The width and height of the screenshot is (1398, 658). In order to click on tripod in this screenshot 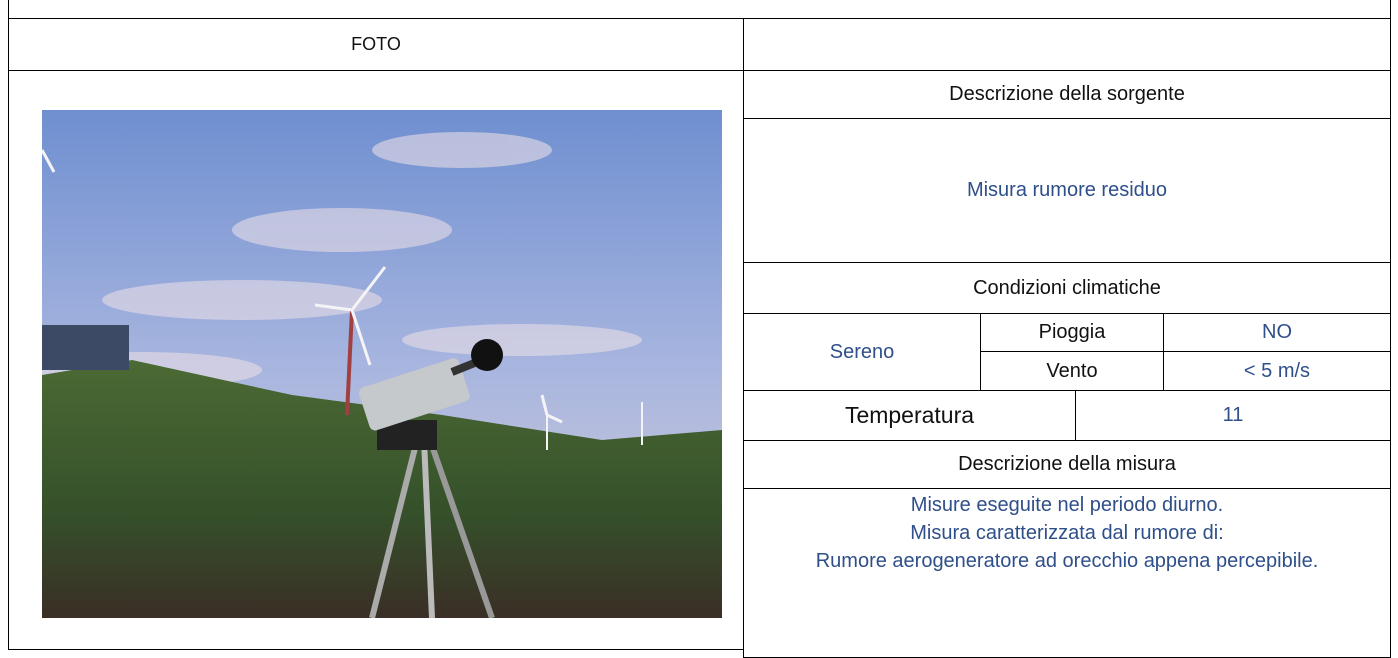, I will do `click(430, 478)`.